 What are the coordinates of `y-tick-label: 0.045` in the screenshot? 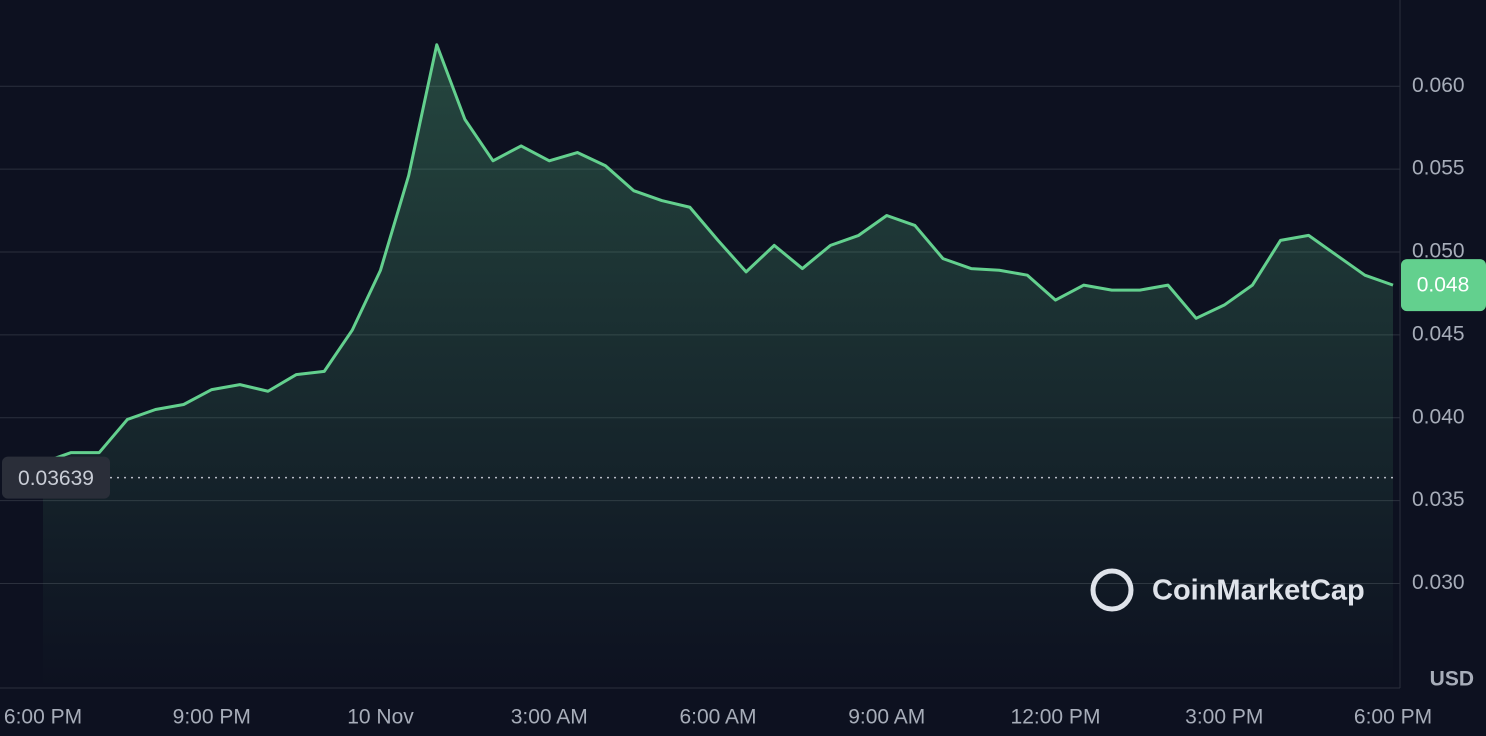 It's located at (1438, 333).